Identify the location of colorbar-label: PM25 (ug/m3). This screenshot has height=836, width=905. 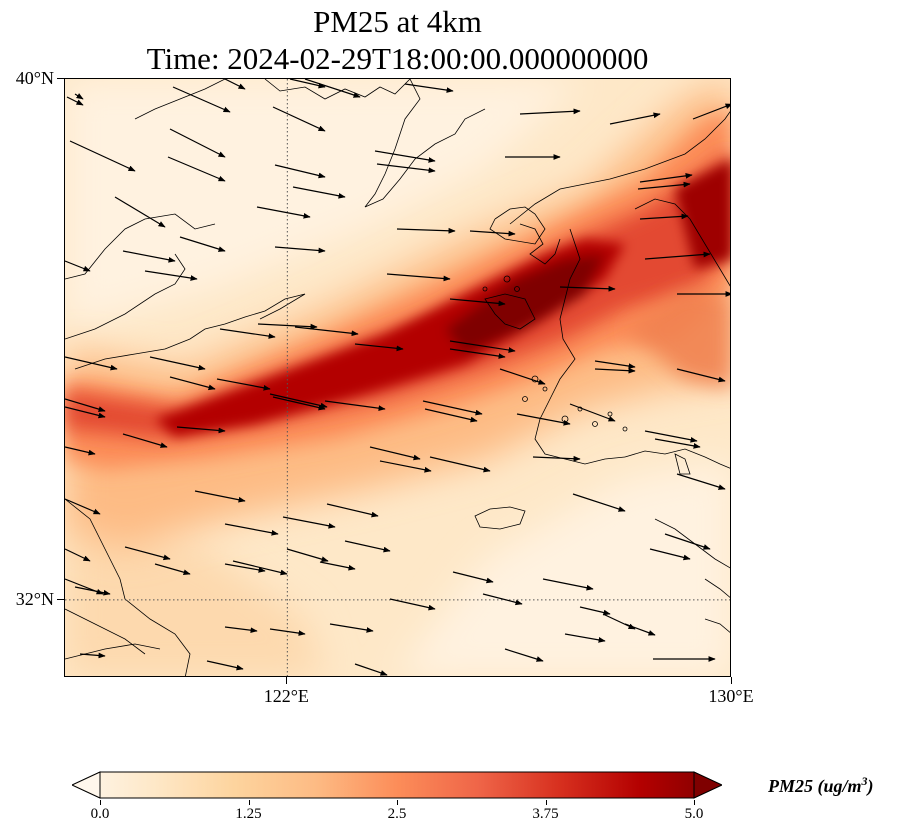
(821, 785).